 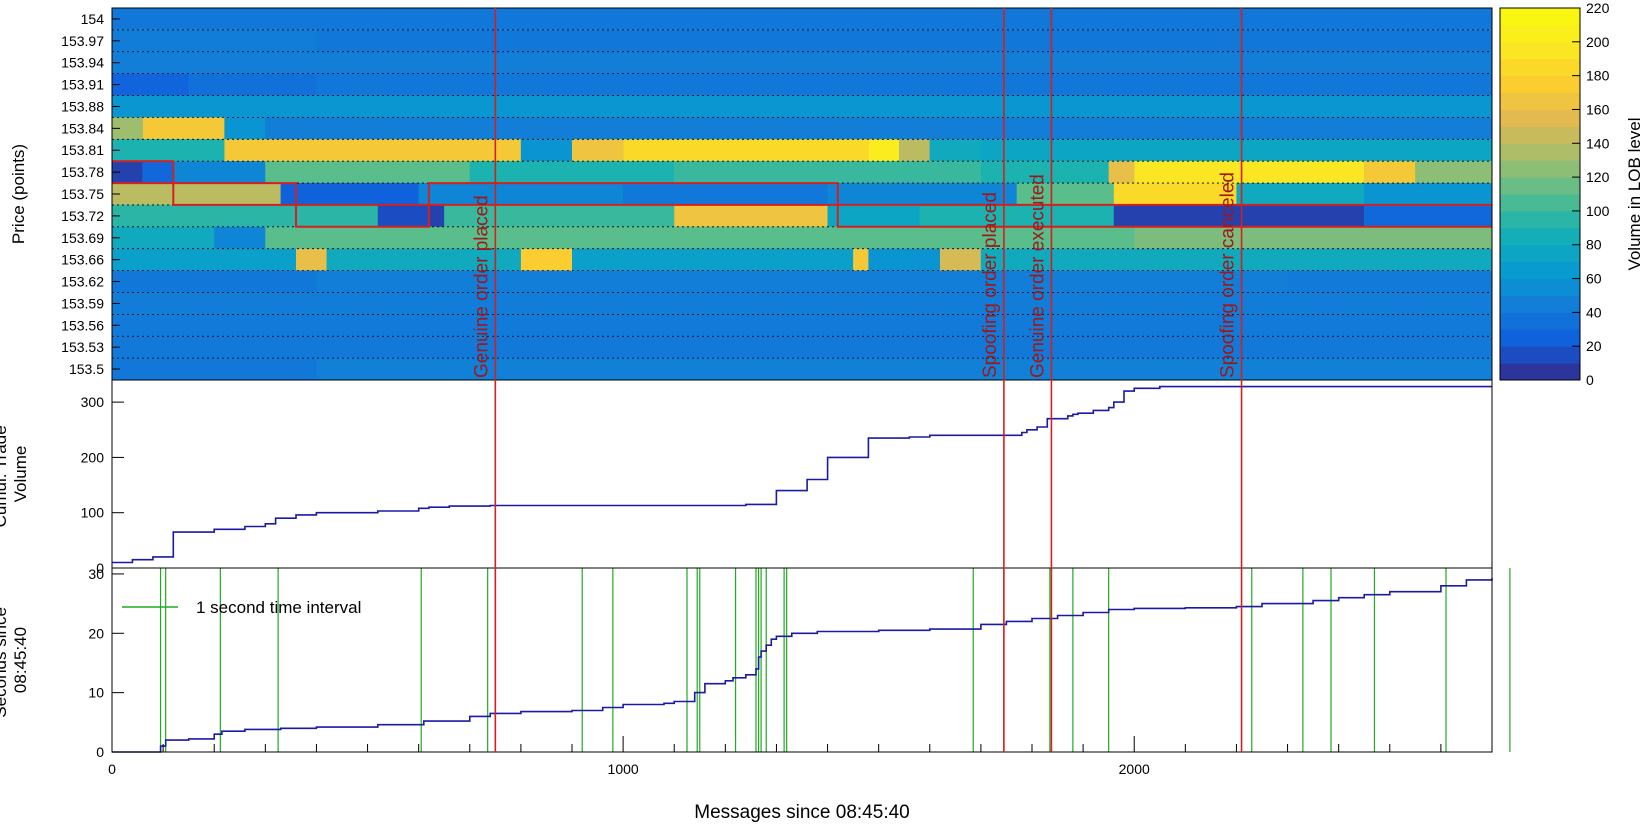 I want to click on price-tick-label: 153.91, so click(x=82, y=85).